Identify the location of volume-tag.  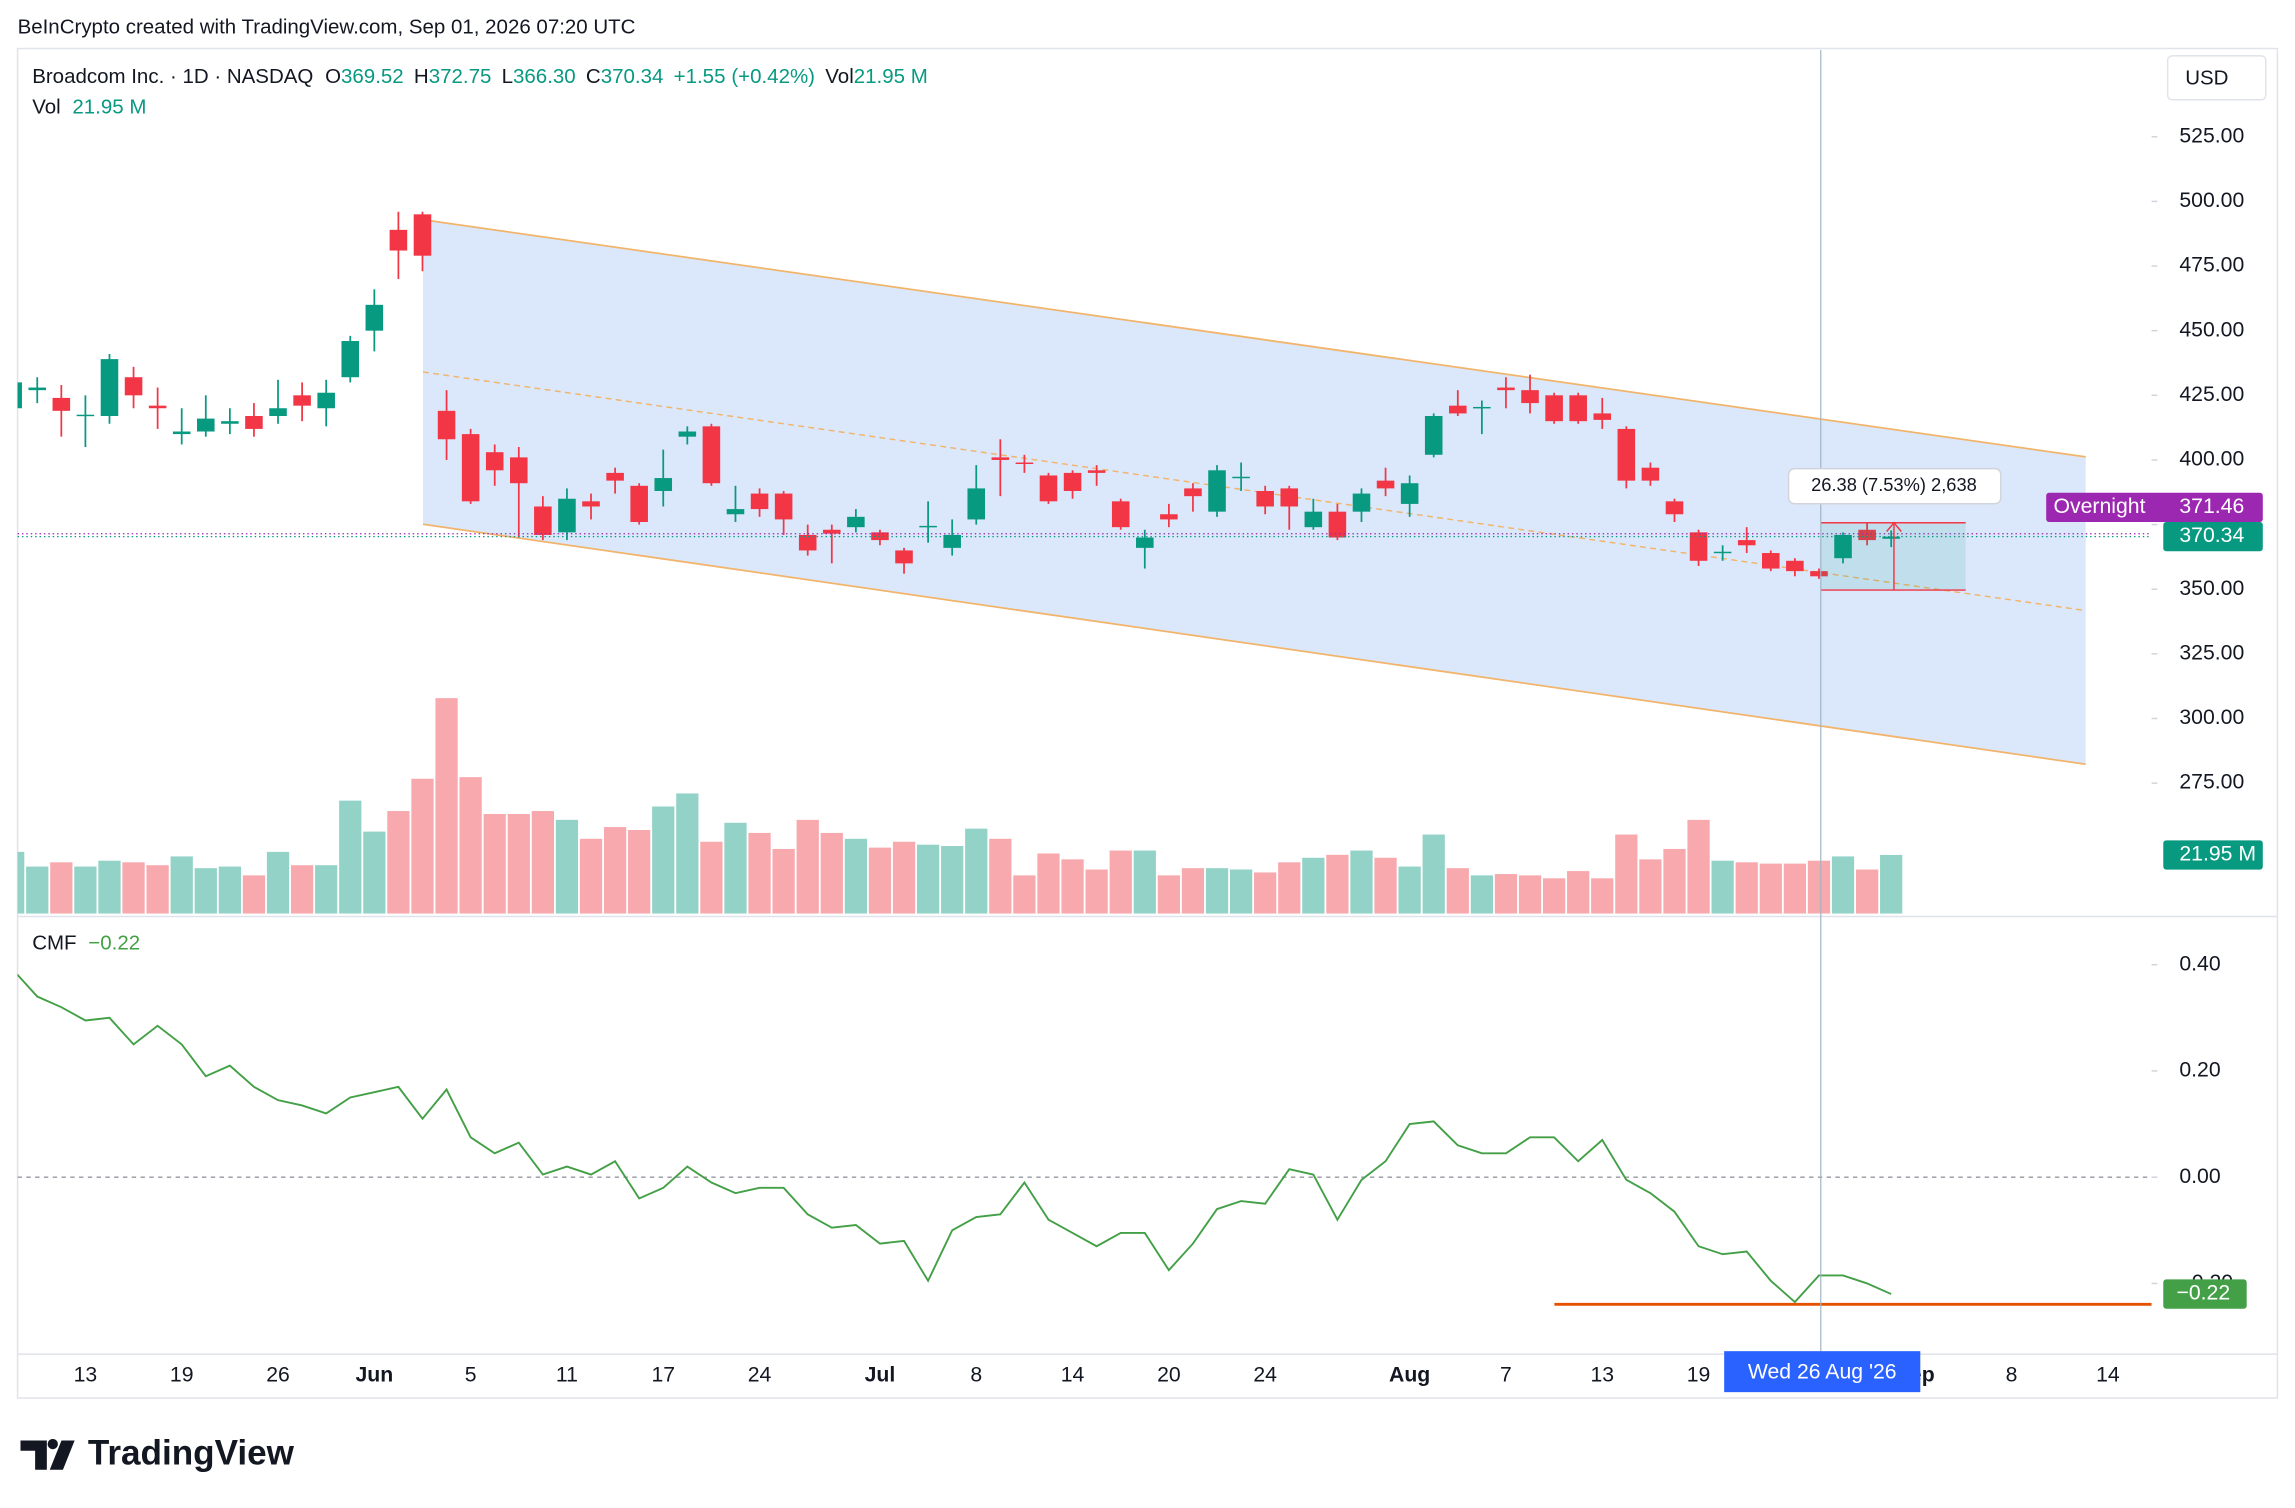
(2213, 855).